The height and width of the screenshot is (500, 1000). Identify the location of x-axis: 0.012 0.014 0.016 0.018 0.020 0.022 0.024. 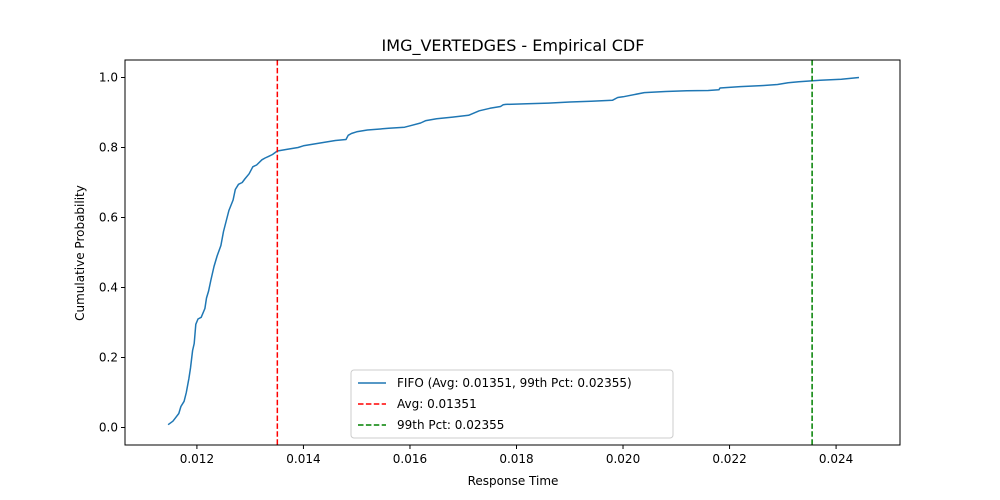
(516, 455).